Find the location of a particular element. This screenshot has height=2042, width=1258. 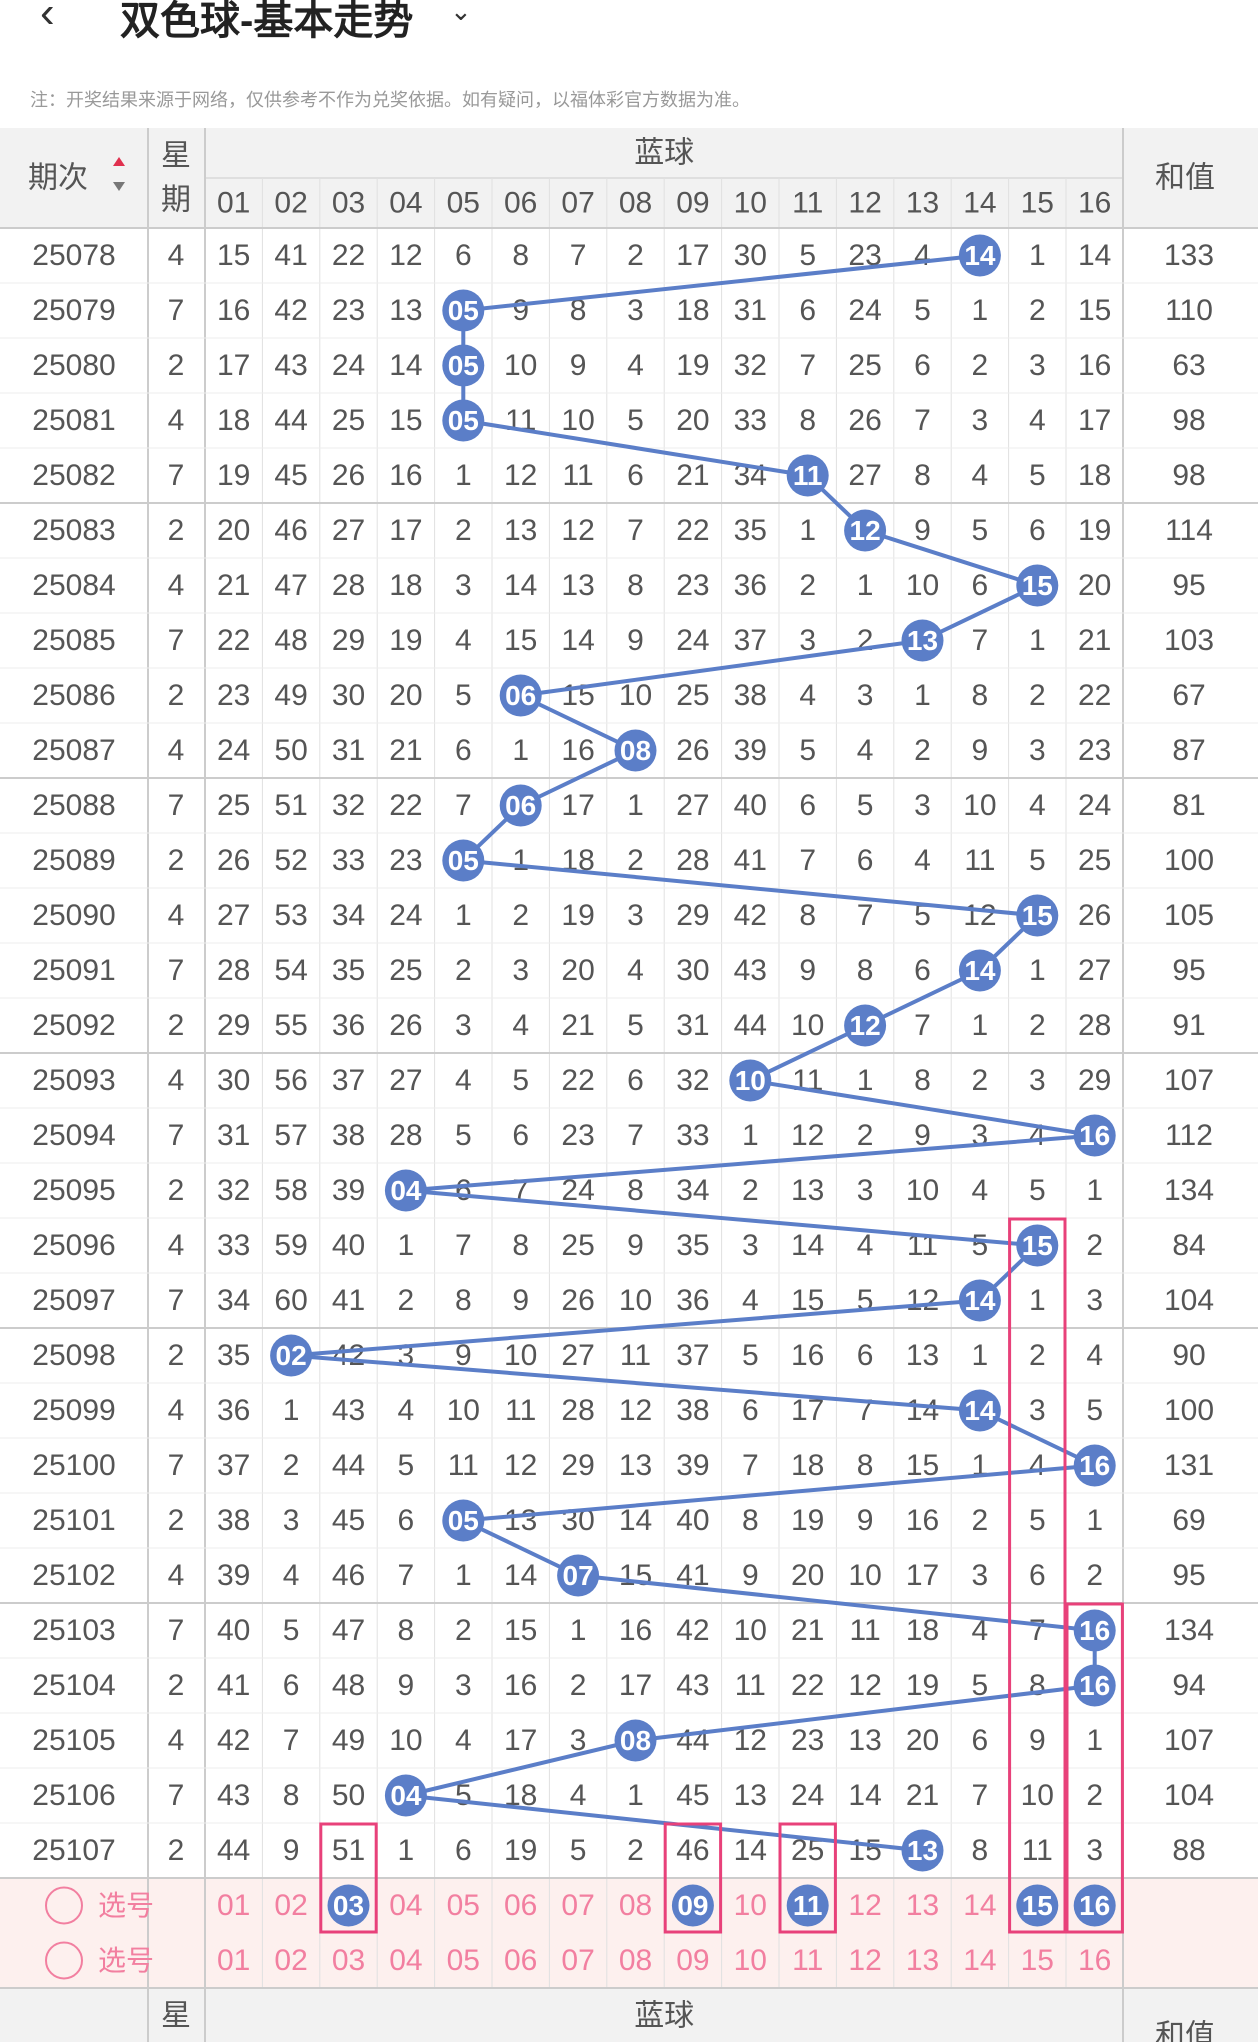

period-cell: 25107 is located at coordinates (73, 1850).